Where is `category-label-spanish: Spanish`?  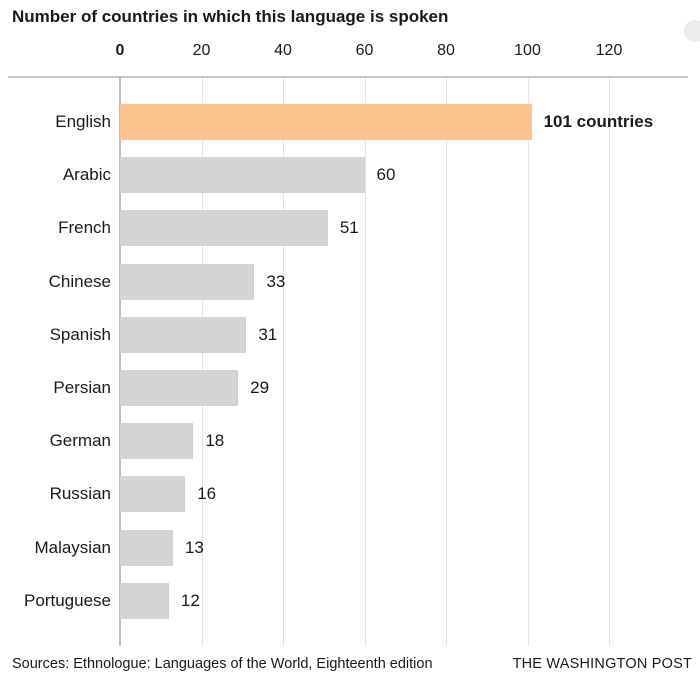
category-label-spanish: Spanish is located at coordinates (80, 334).